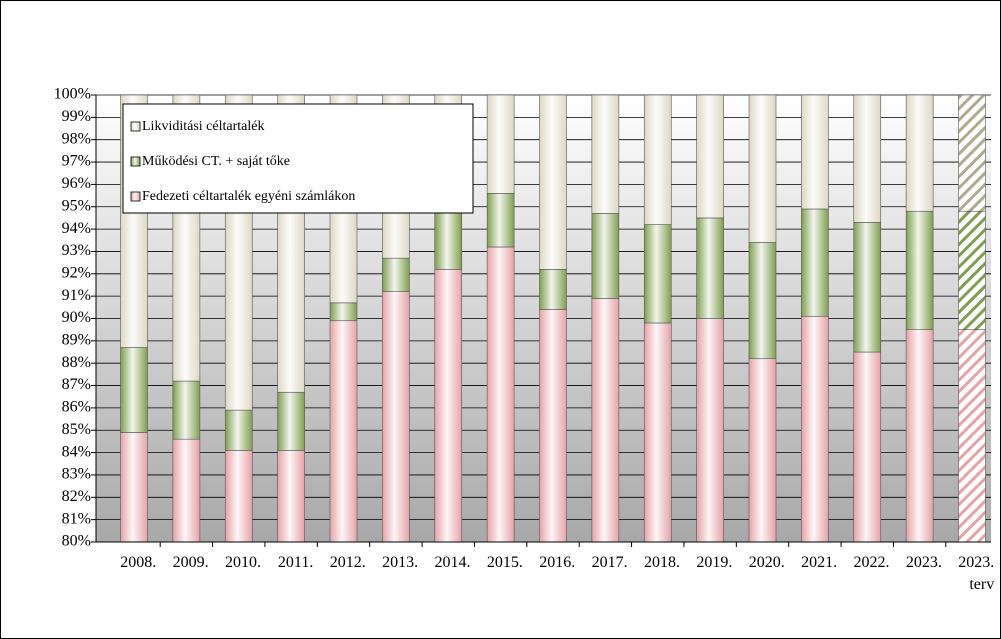  What do you see at coordinates (216, 161) in the screenshot?
I see `legend-label: Működési CT. + saját tőke` at bounding box center [216, 161].